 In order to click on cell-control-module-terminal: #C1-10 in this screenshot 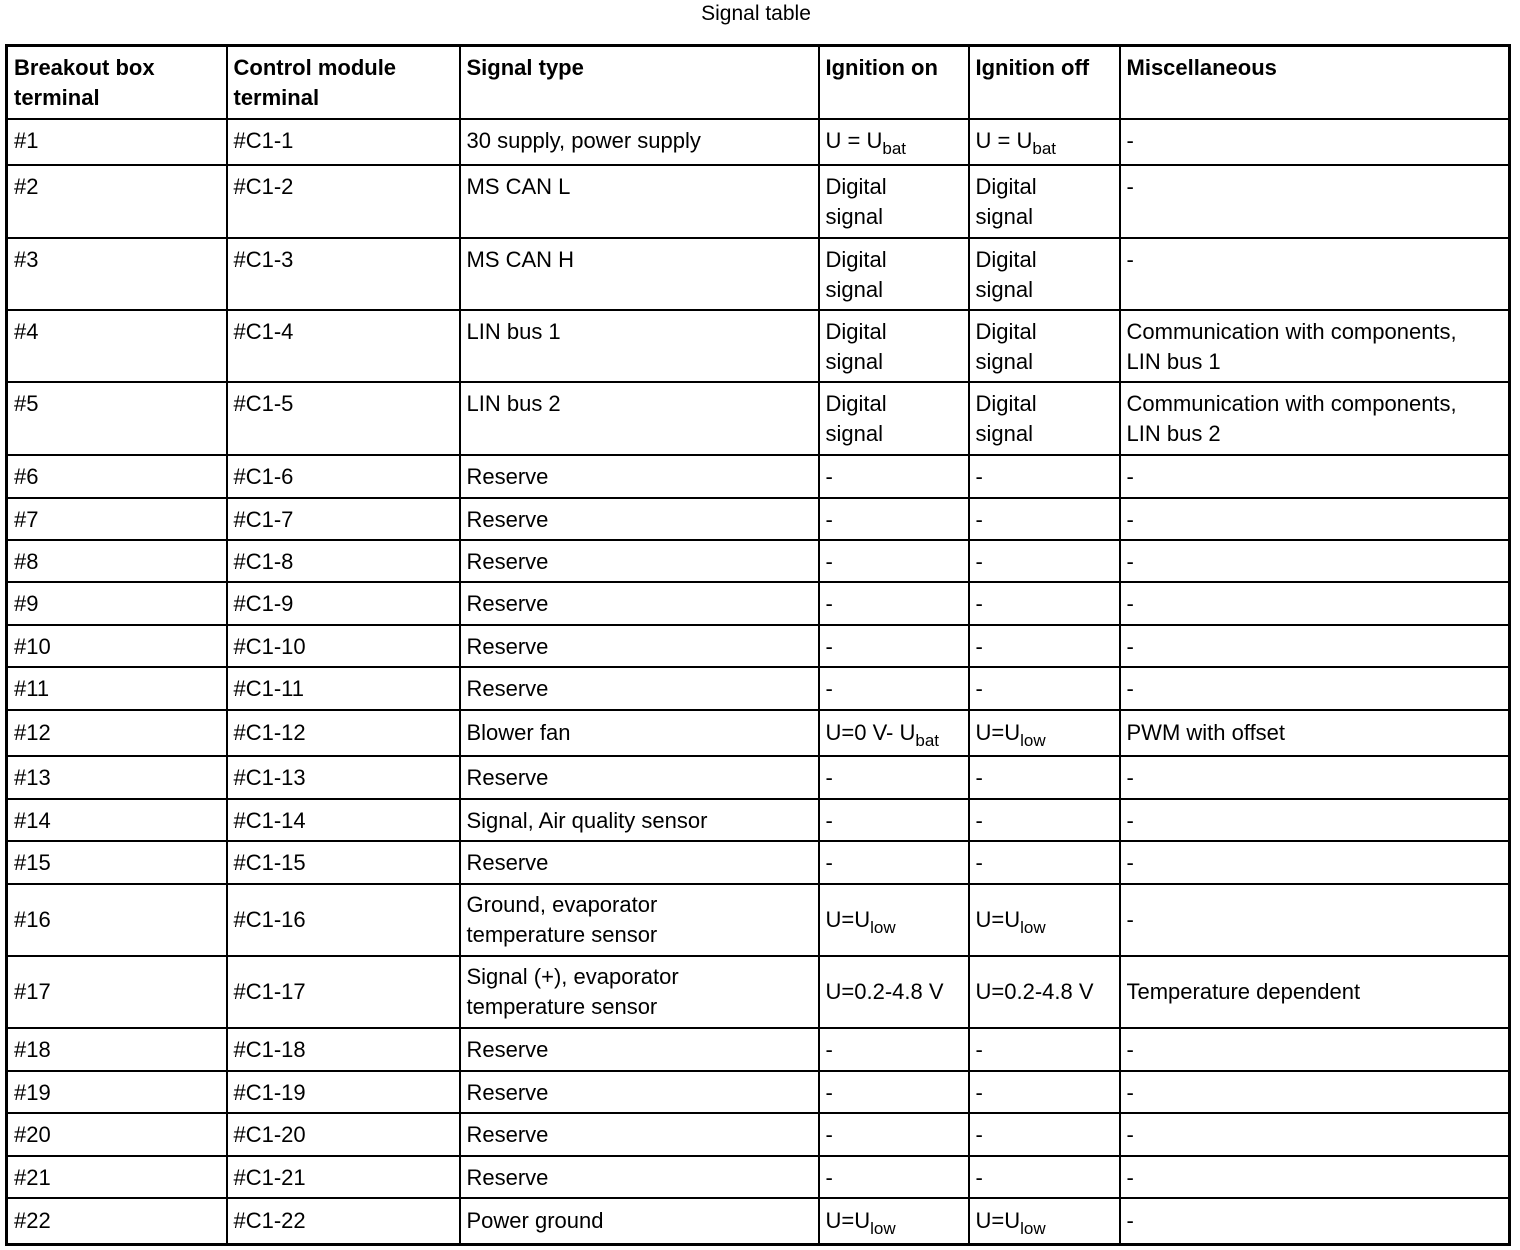, I will do `click(343, 645)`.